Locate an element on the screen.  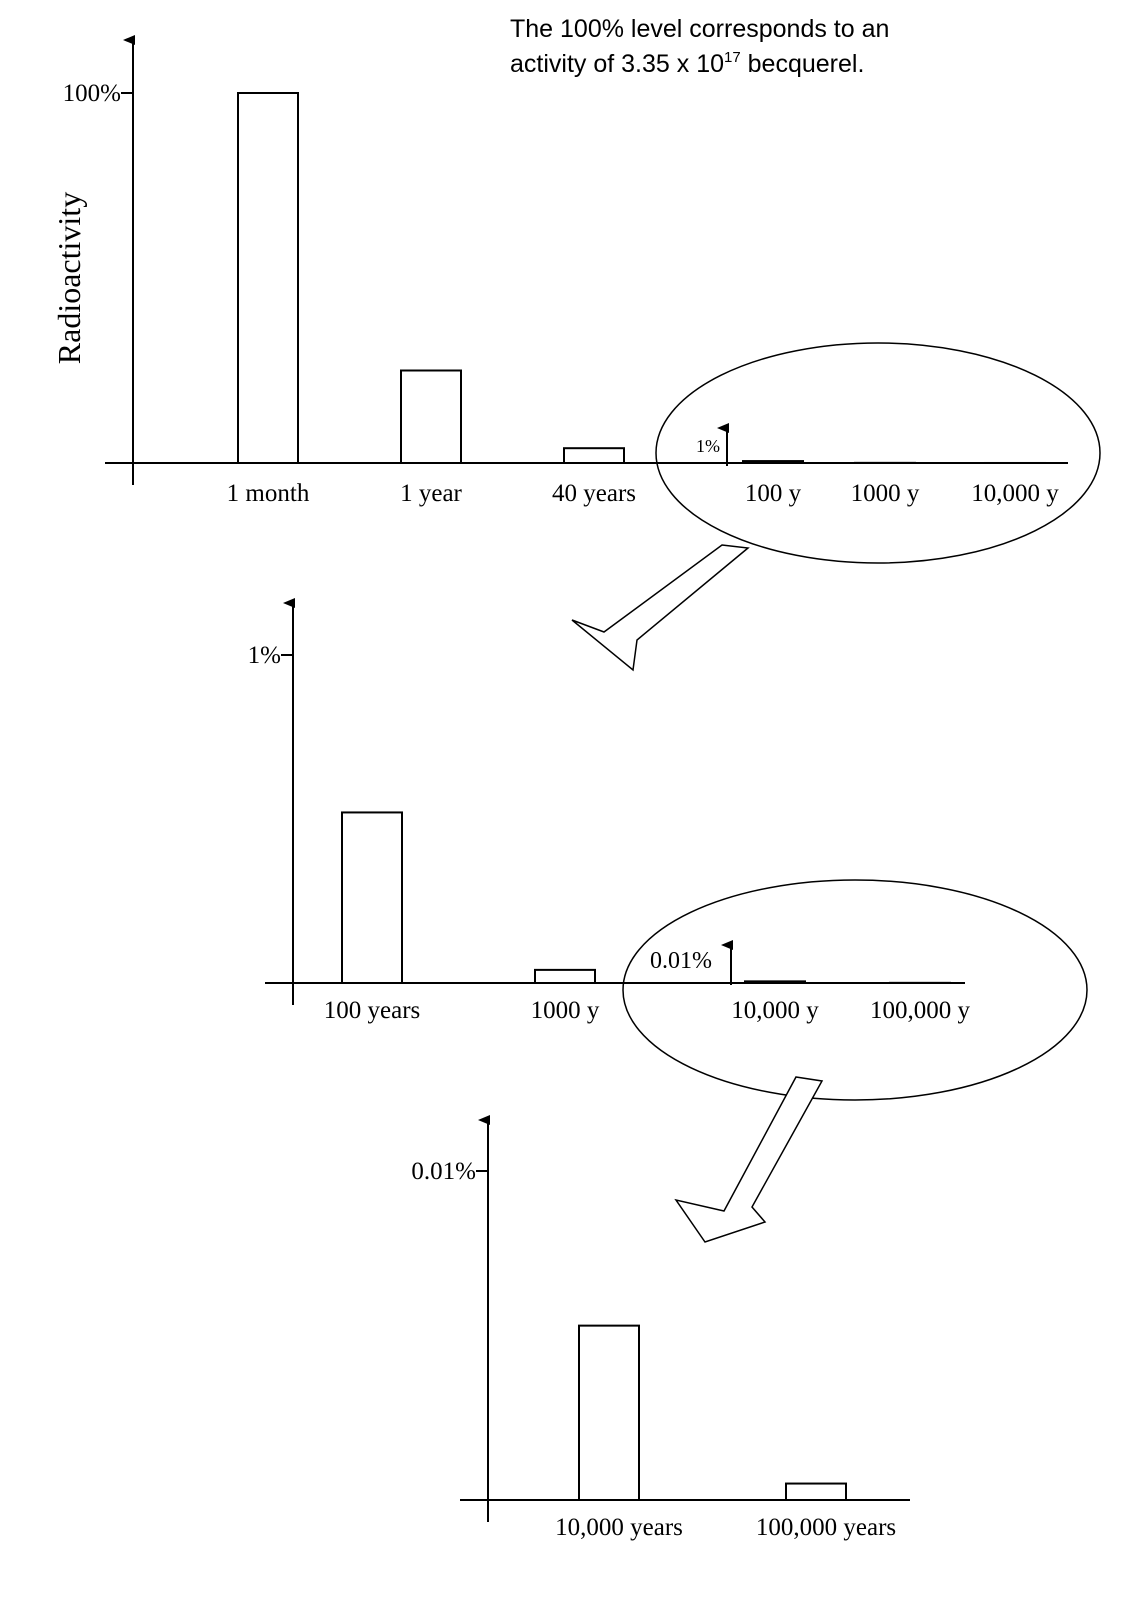
note-line2: activity of 3.35 x 1017 becquerel. is located at coordinates (687, 63).